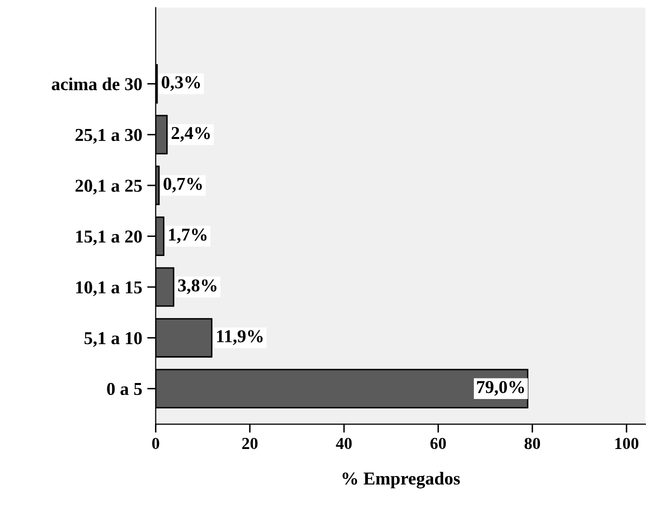  Describe the element at coordinates (109, 136) in the screenshot. I see `y-tick-label: 25,1 a 30` at that location.